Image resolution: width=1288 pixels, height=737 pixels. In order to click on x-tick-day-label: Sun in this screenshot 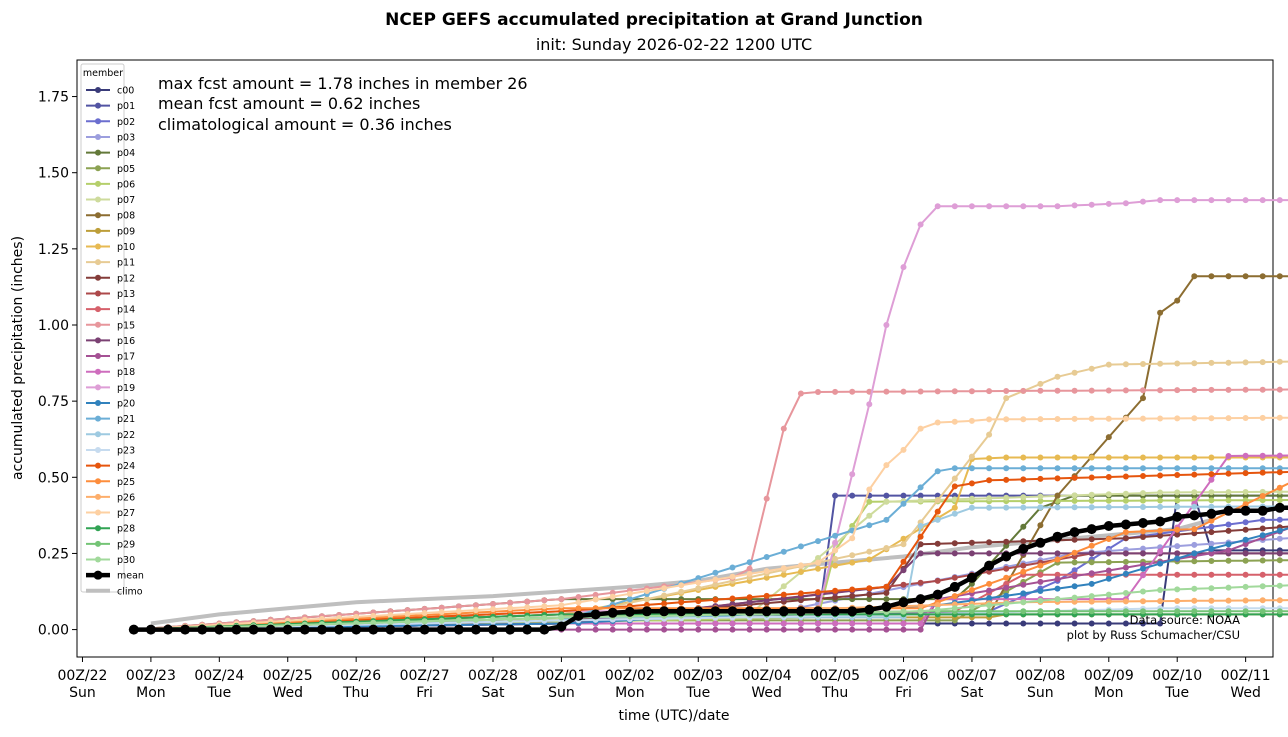, I will do `click(82, 693)`.